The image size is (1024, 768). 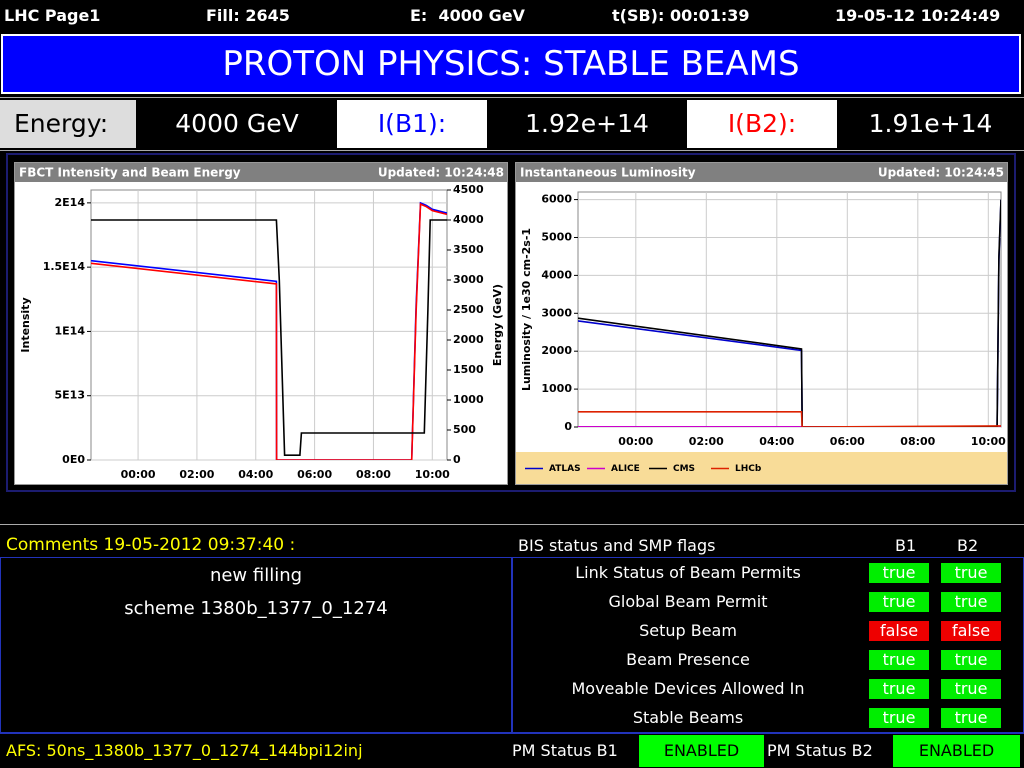 What do you see at coordinates (25, 324) in the screenshot?
I see `y-axis-label: Intensity` at bounding box center [25, 324].